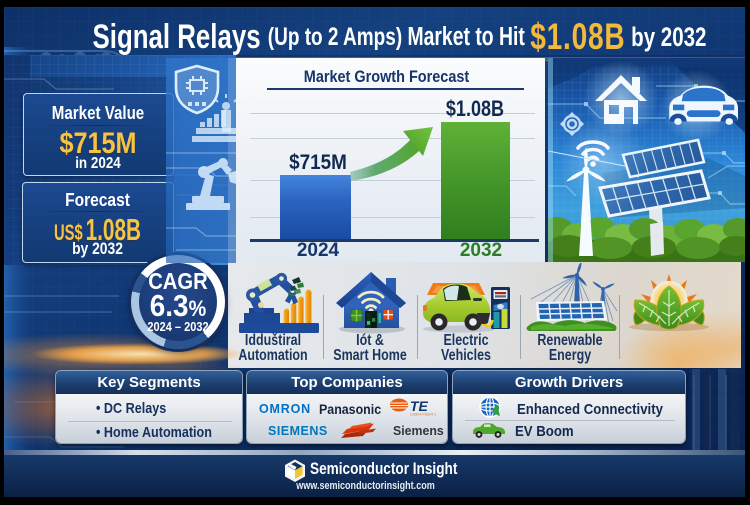 This screenshot has width=750, height=505. What do you see at coordinates (419, 406) in the screenshot?
I see `svg-text: TE` at bounding box center [419, 406].